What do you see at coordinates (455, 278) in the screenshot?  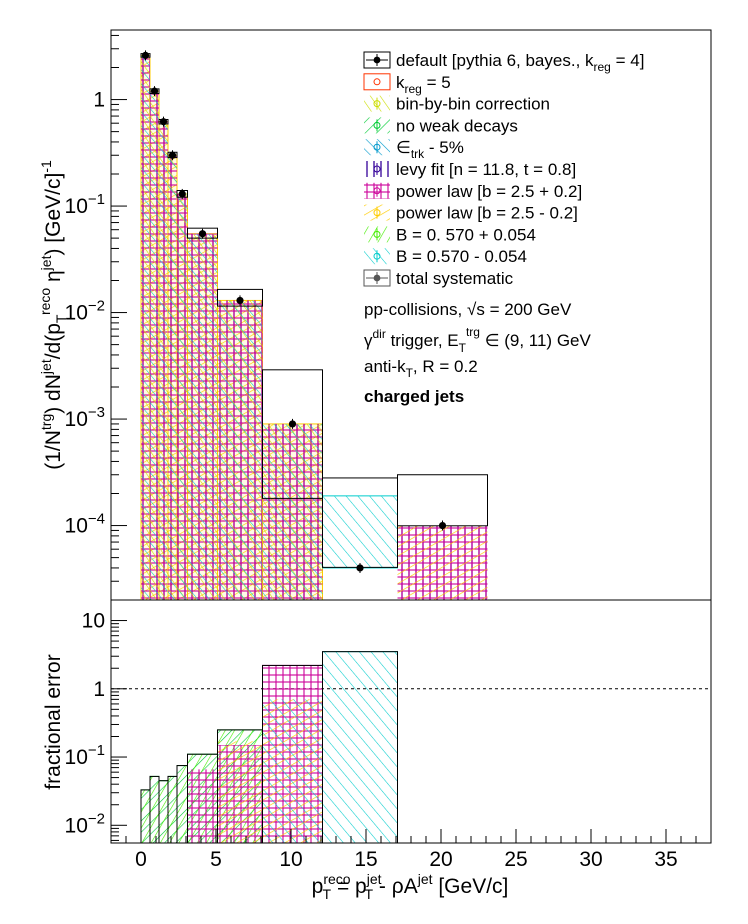 I see `legend-label: total systematic` at bounding box center [455, 278].